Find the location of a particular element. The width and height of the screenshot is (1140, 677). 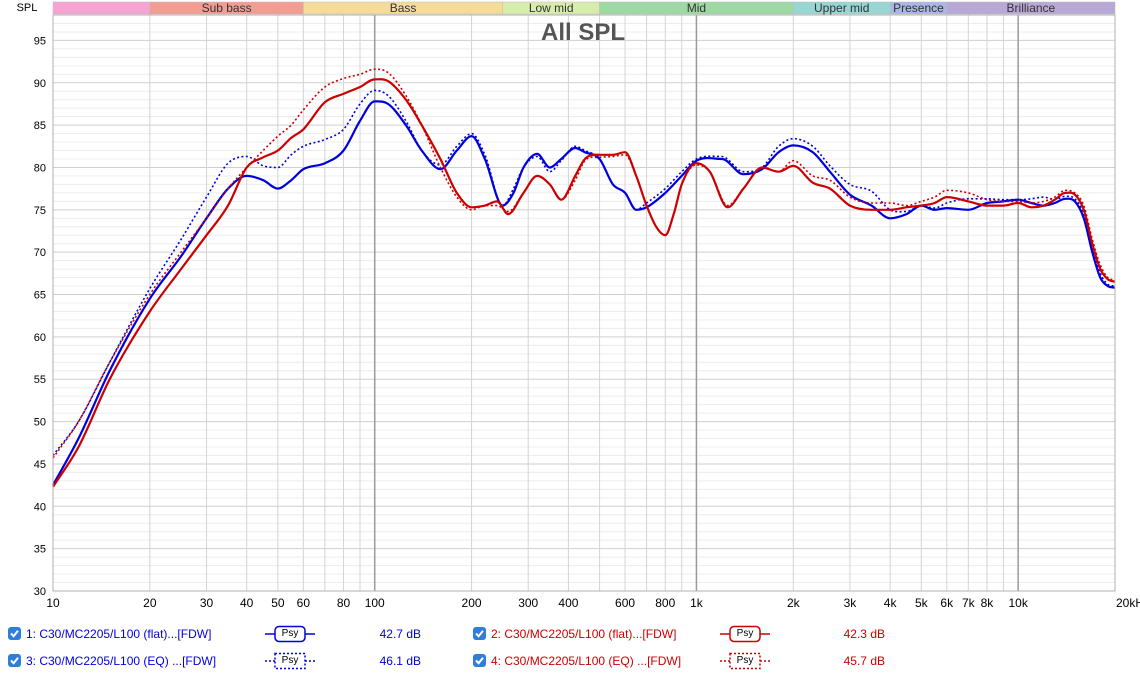

y-axis-label: SPL is located at coordinates (27, 8).